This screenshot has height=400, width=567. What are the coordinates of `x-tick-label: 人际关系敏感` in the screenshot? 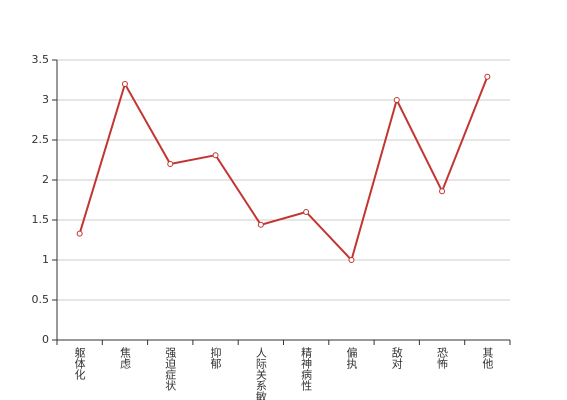 It's located at (260, 373).